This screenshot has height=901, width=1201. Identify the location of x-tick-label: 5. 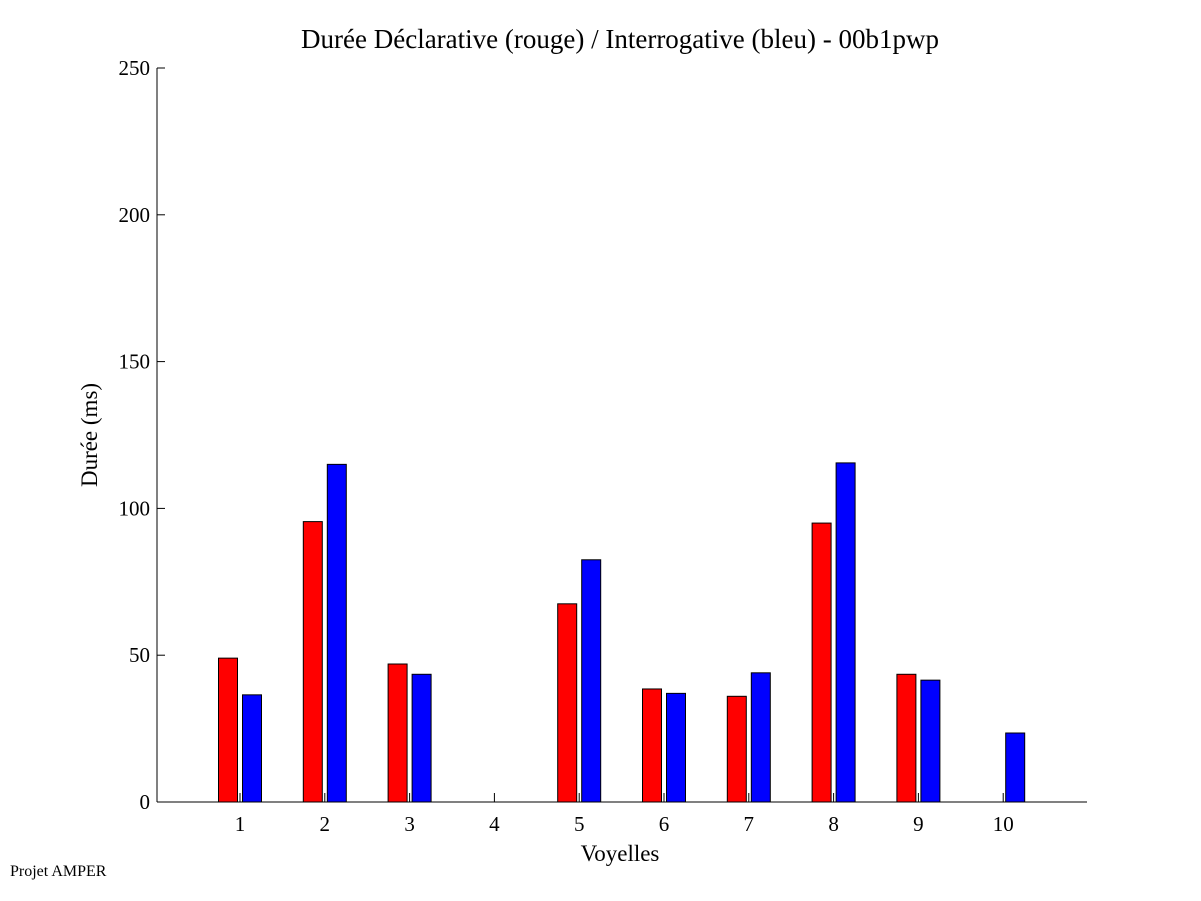
(579, 824).